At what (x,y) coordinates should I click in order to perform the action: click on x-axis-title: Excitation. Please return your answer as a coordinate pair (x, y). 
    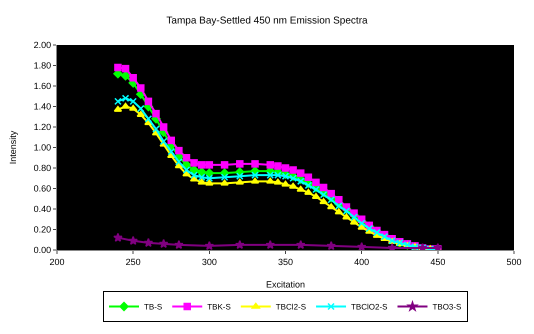
    Looking at the image, I should click on (286, 285).